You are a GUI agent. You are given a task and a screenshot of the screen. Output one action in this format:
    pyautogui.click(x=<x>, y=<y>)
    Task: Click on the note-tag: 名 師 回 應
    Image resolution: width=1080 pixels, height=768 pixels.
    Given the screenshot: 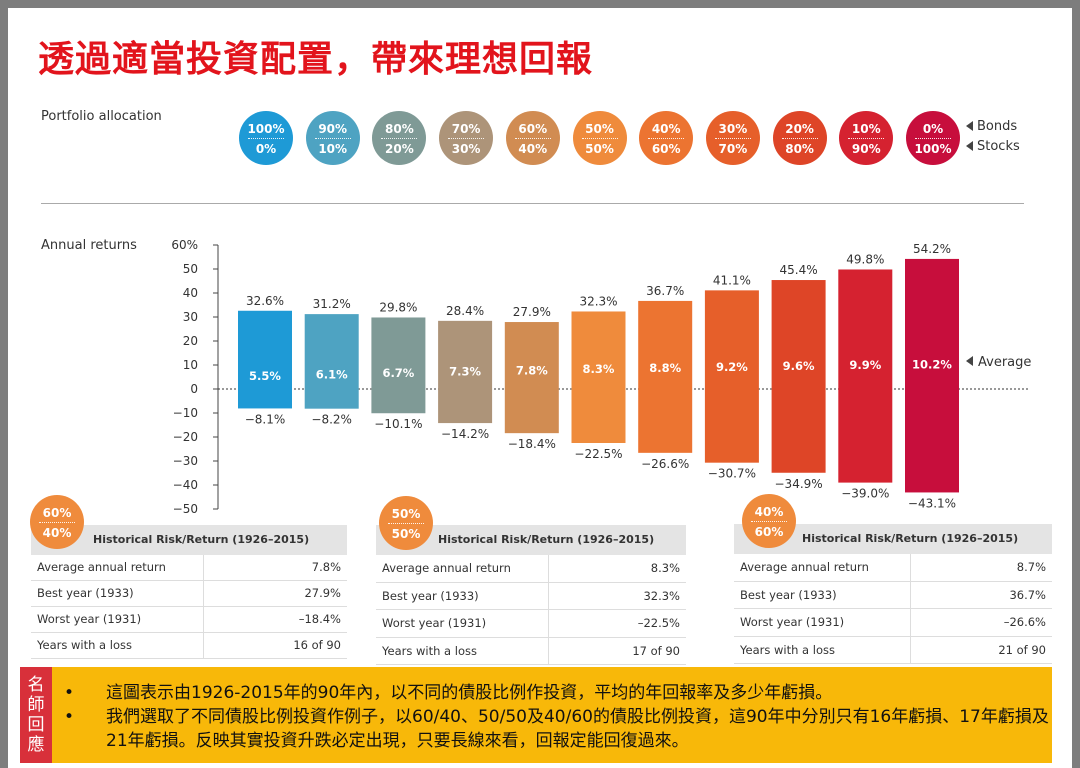 What is the action you would take?
    pyautogui.click(x=36, y=715)
    